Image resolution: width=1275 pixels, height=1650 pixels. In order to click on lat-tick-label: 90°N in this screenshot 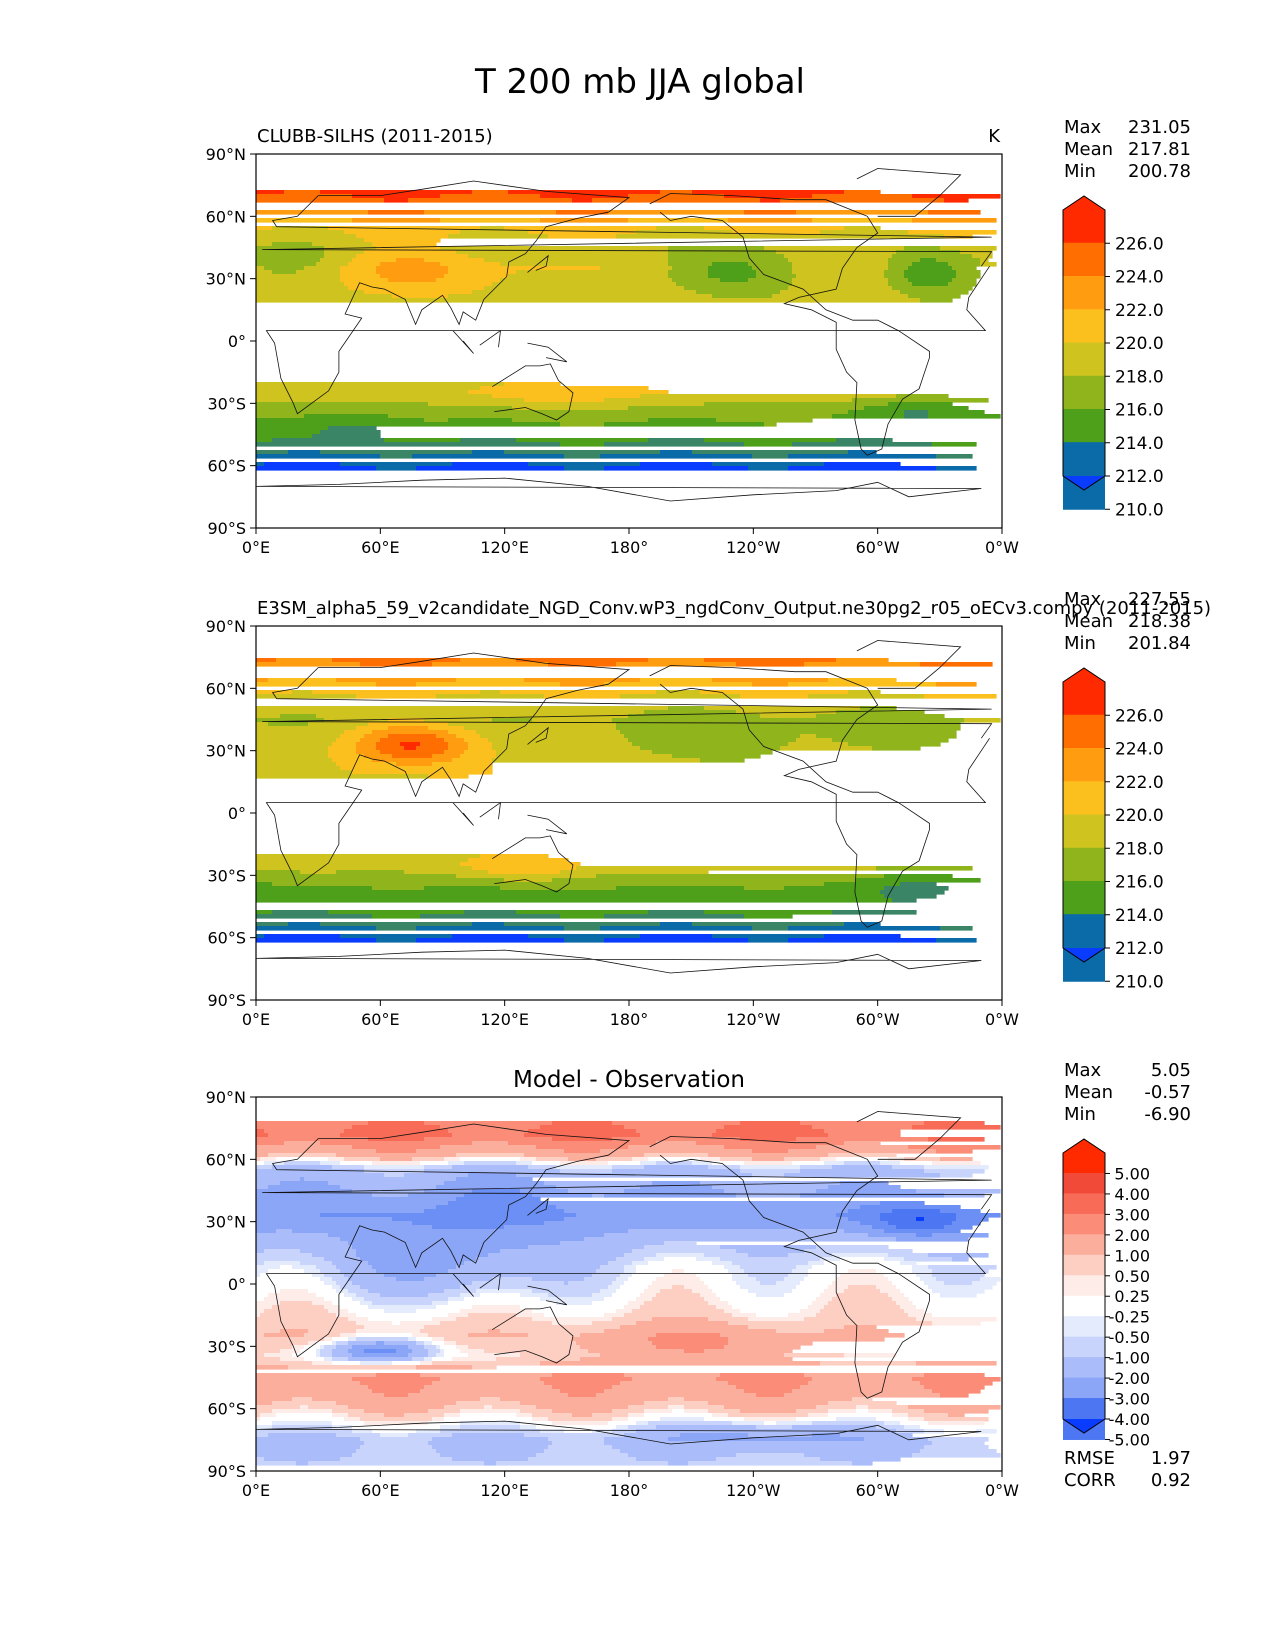, I will do `click(226, 154)`.